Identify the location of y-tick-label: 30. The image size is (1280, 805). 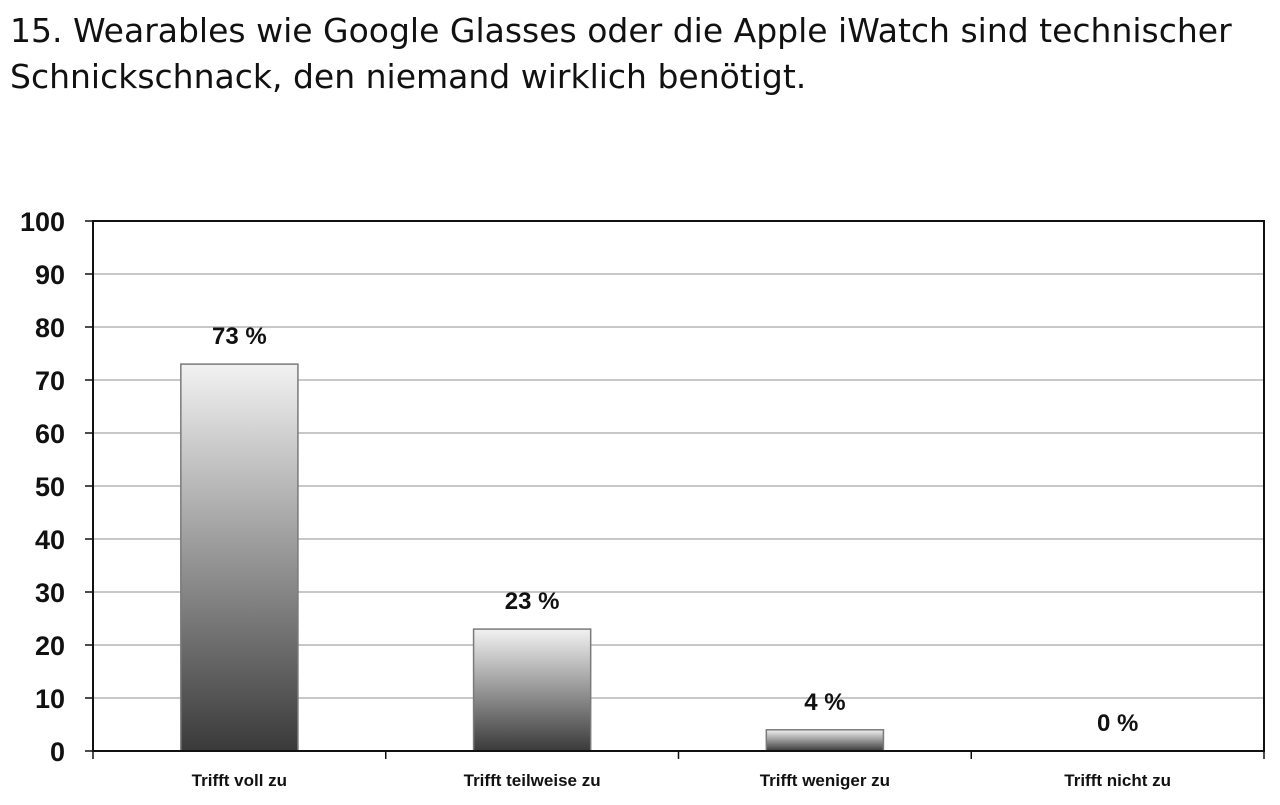
(50, 593).